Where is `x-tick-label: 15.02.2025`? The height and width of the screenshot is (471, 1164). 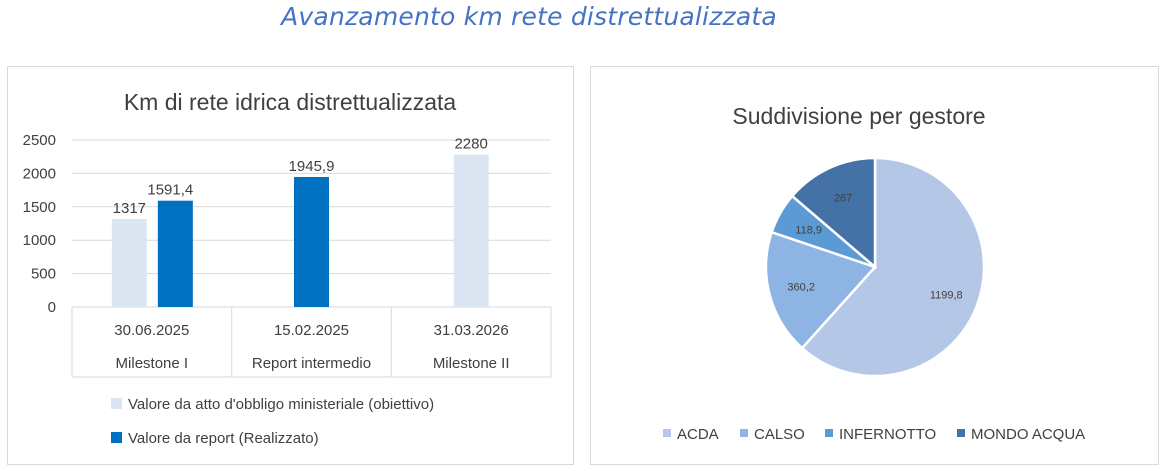 x-tick-label: 15.02.2025 is located at coordinates (311, 330).